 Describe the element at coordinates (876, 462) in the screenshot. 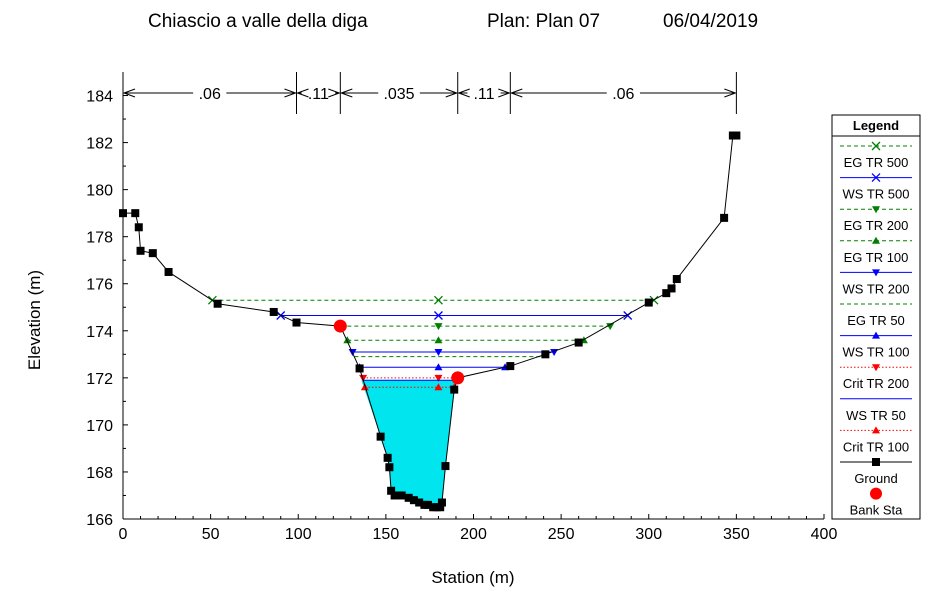

I see `legend-marker-ground` at that location.